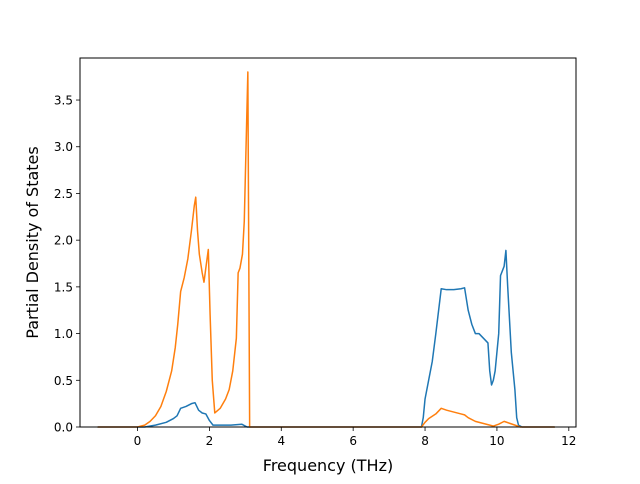 Image resolution: width=640 pixels, height=484 pixels. What do you see at coordinates (138, 441) in the screenshot?
I see `x-tick-label: 0` at bounding box center [138, 441].